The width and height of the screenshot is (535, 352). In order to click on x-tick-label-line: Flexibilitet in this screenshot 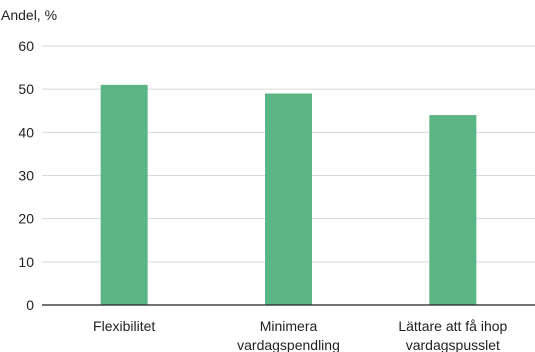, I will do `click(124, 326)`.